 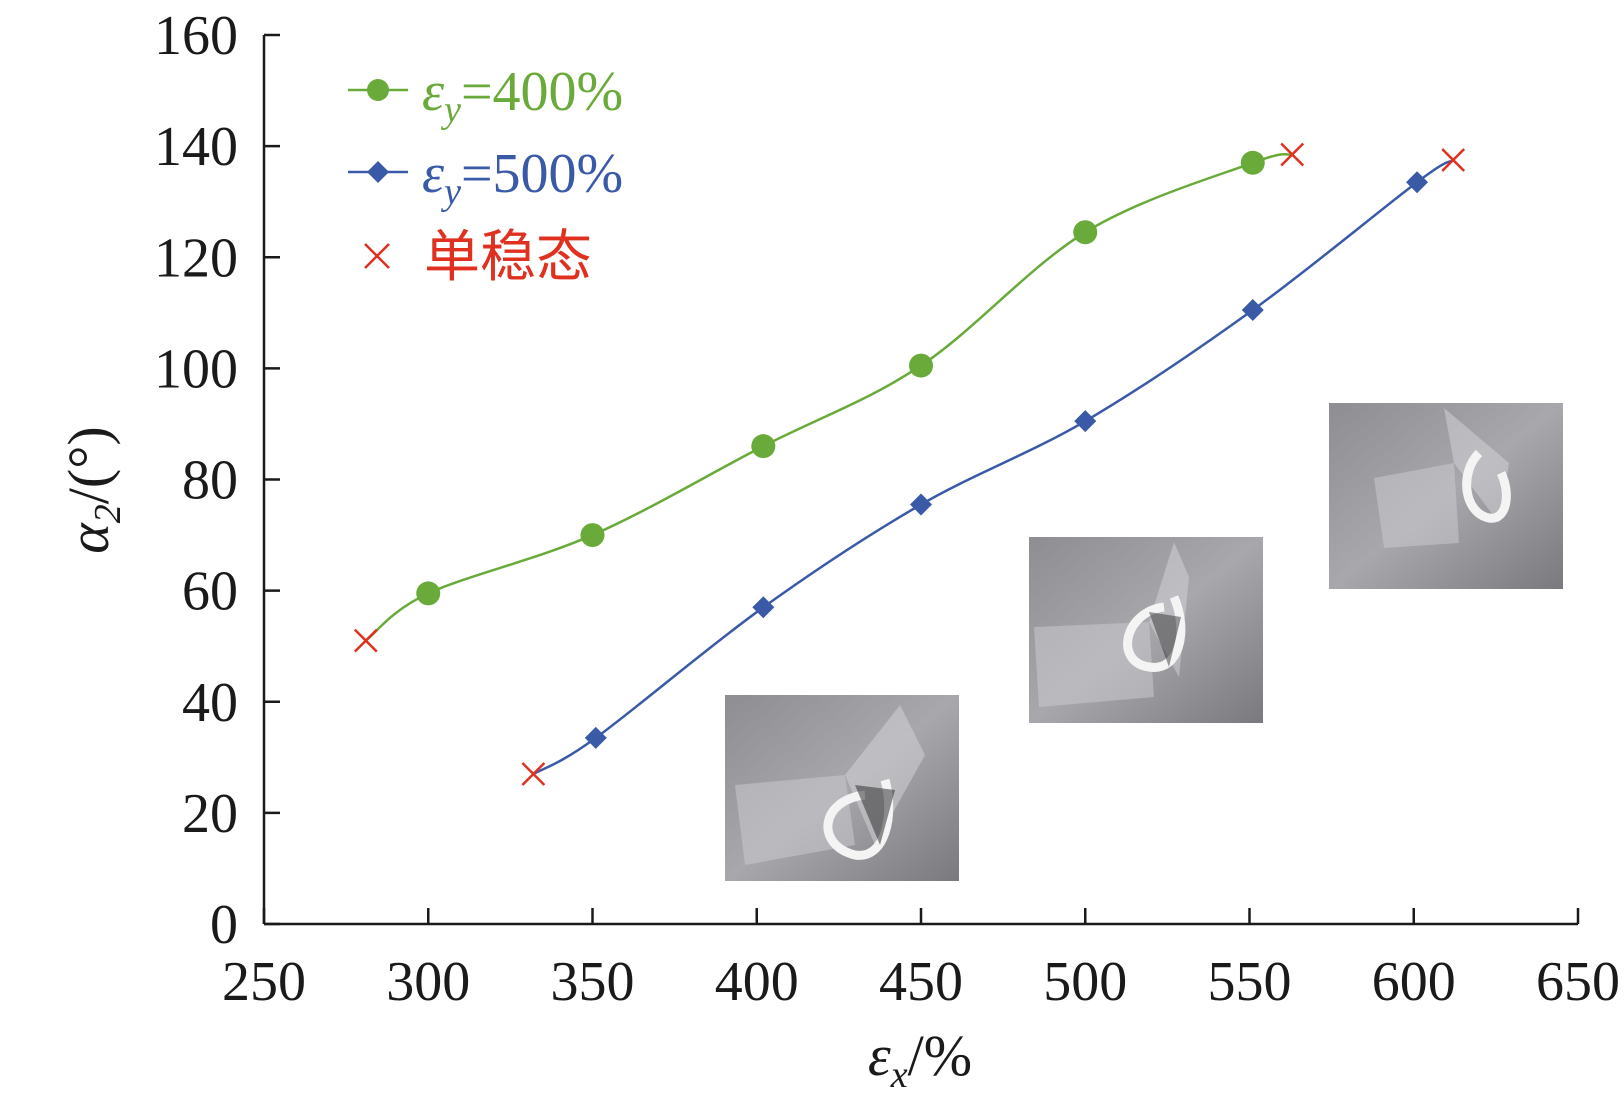 I want to click on x-tick-label: 450, so click(x=921, y=982).